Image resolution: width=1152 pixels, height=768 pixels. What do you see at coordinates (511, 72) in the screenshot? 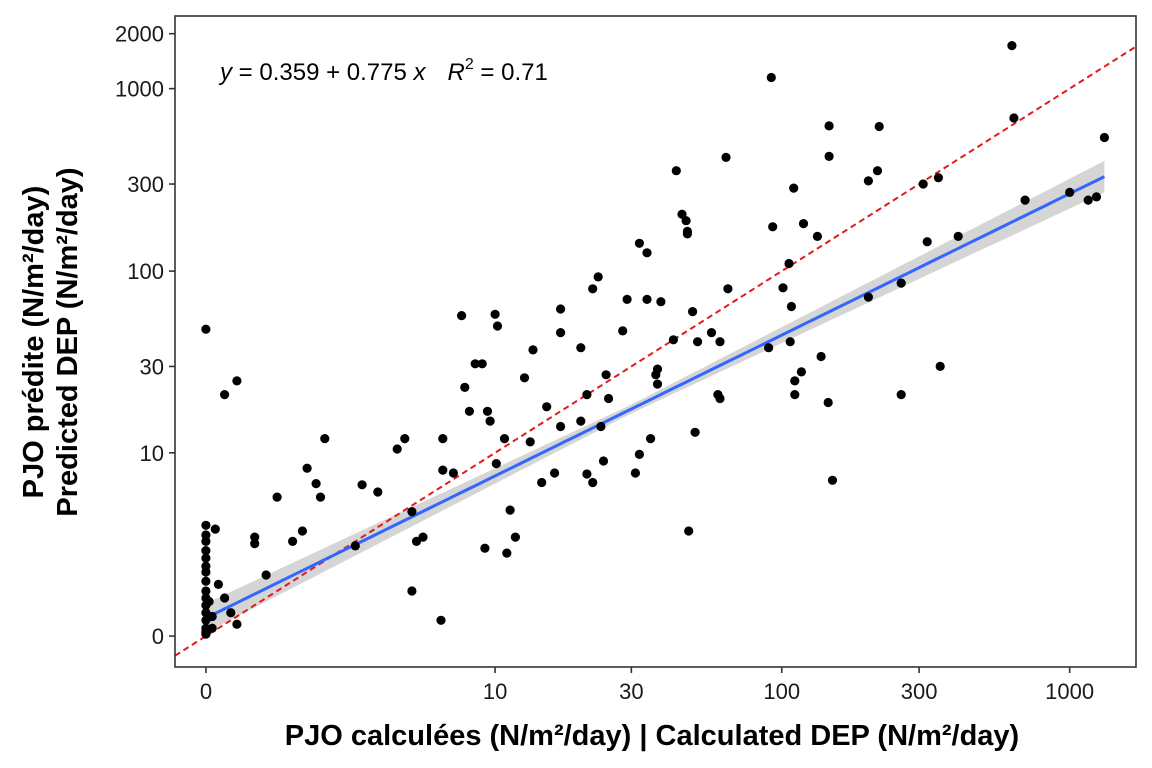
I see `equation-r-value: = 0.71` at bounding box center [511, 72].